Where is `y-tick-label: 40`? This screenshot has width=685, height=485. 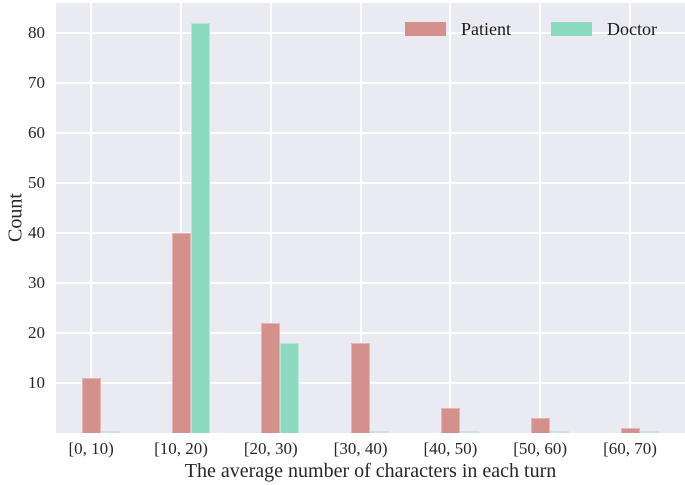 y-tick-label: 40 is located at coordinates (36, 232).